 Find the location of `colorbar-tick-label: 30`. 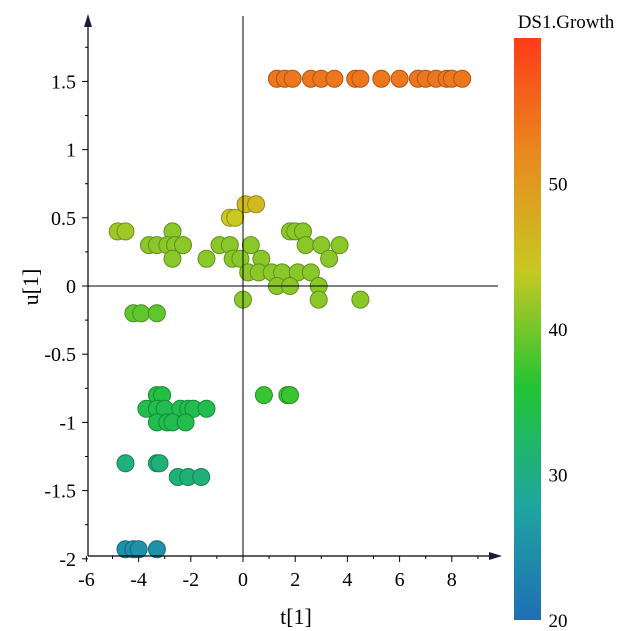

colorbar-tick-label: 30 is located at coordinates (558, 476).